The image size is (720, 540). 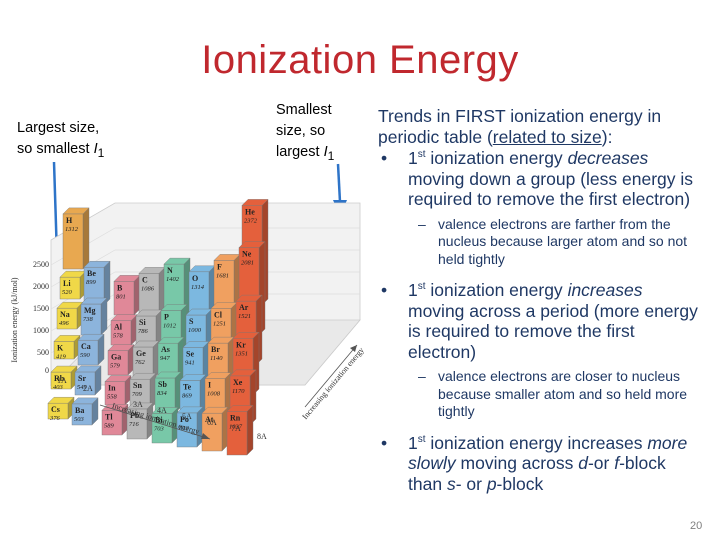 I want to click on element-symbol: Ga, so click(x=116, y=357).